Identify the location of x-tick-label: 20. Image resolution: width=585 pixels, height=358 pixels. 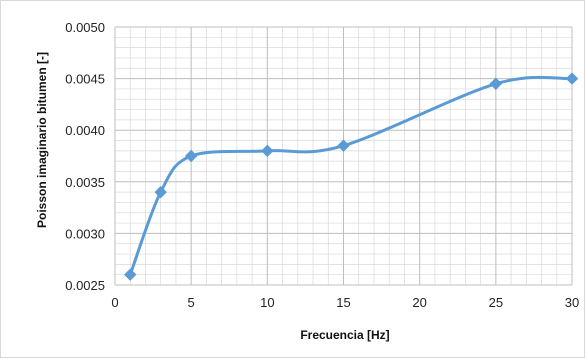
(419, 302).